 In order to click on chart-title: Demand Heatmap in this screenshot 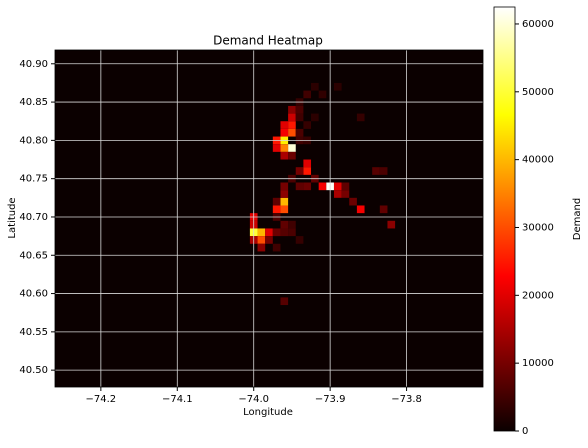, I will do `click(268, 41)`.